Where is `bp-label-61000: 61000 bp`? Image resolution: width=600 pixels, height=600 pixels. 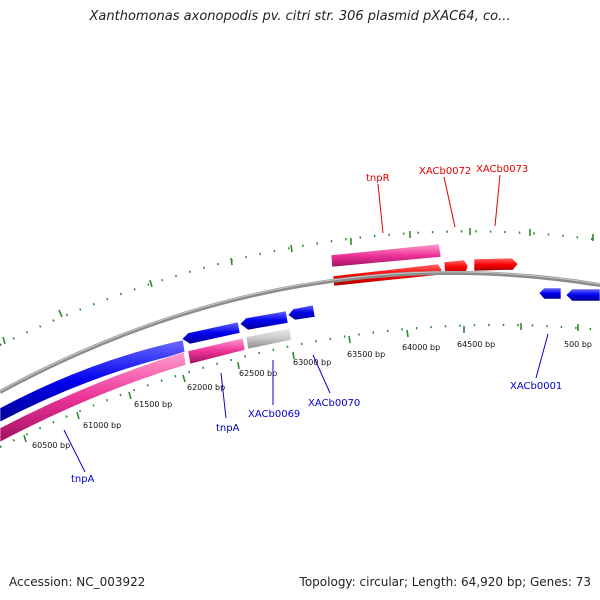 bp-label-61000: 61000 bp is located at coordinates (102, 425).